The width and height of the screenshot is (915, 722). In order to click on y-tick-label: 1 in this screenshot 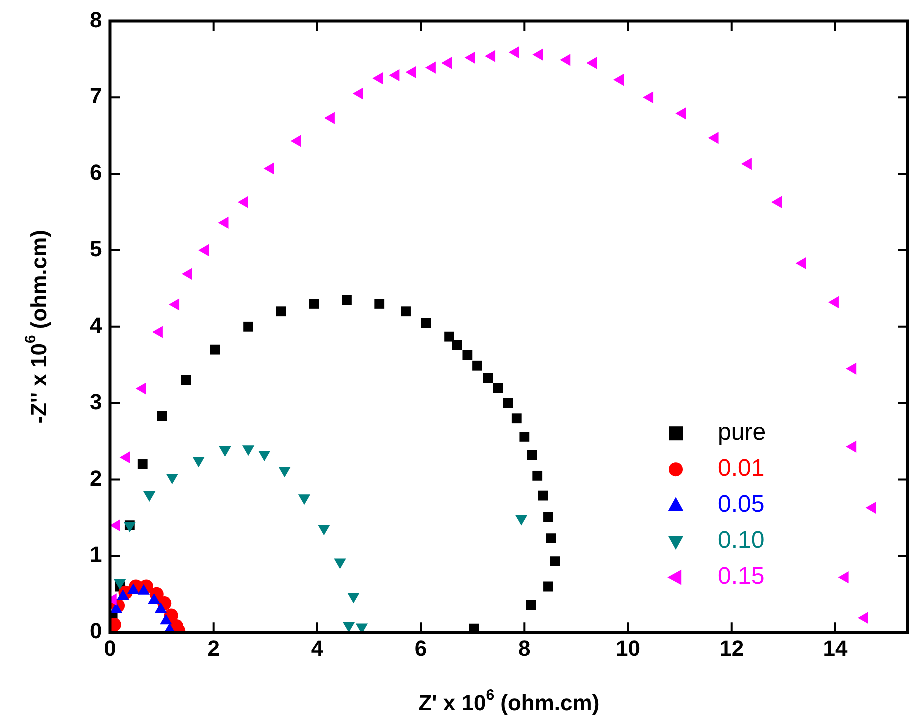, I will do `click(96, 555)`.